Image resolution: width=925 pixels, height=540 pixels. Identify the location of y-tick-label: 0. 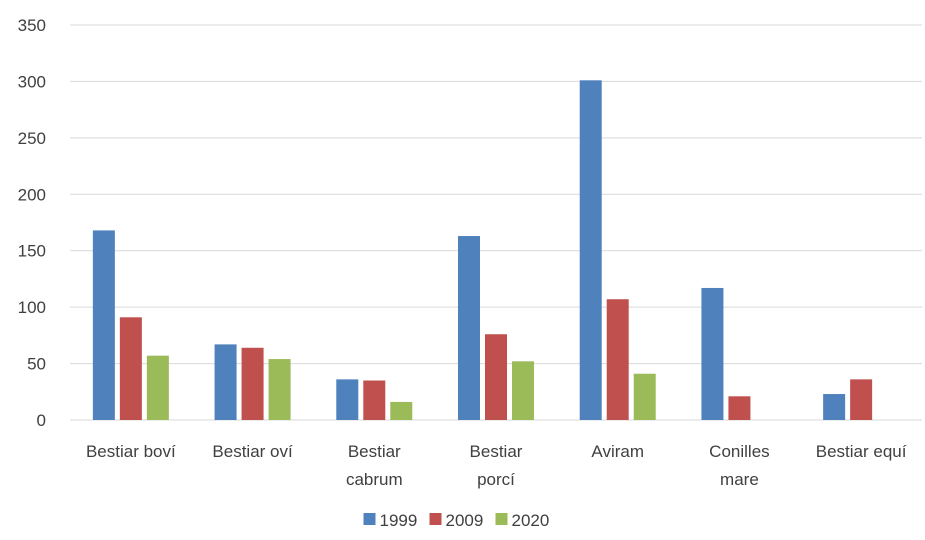
(41, 420).